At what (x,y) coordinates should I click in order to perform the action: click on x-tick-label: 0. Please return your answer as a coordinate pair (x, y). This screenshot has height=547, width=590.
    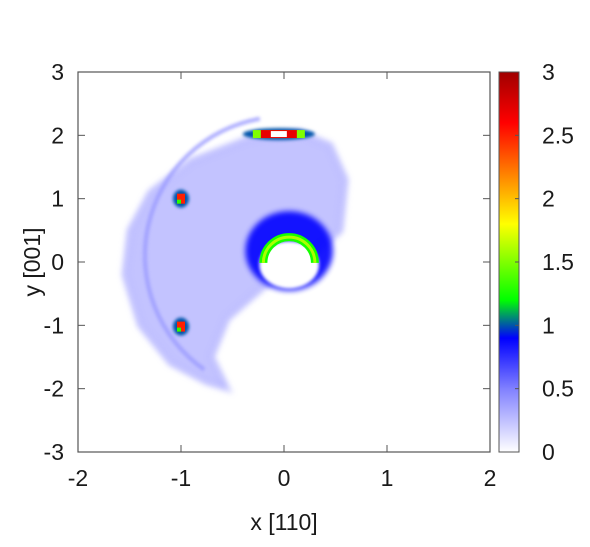
    Looking at the image, I should click on (284, 478).